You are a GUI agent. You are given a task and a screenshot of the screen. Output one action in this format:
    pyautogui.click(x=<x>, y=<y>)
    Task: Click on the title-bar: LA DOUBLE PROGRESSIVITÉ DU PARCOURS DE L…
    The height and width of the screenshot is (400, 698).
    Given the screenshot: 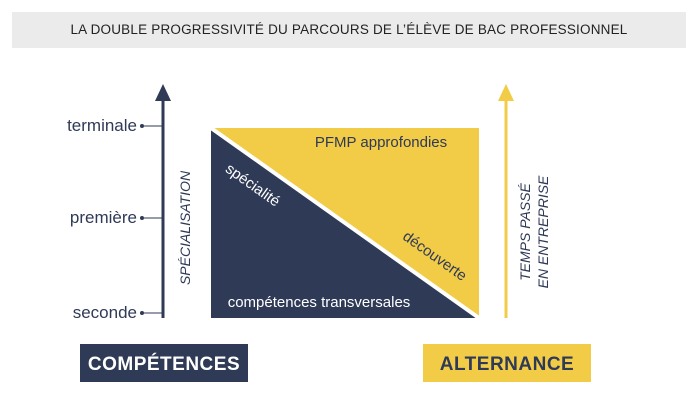 What is the action you would take?
    pyautogui.click(x=349, y=30)
    